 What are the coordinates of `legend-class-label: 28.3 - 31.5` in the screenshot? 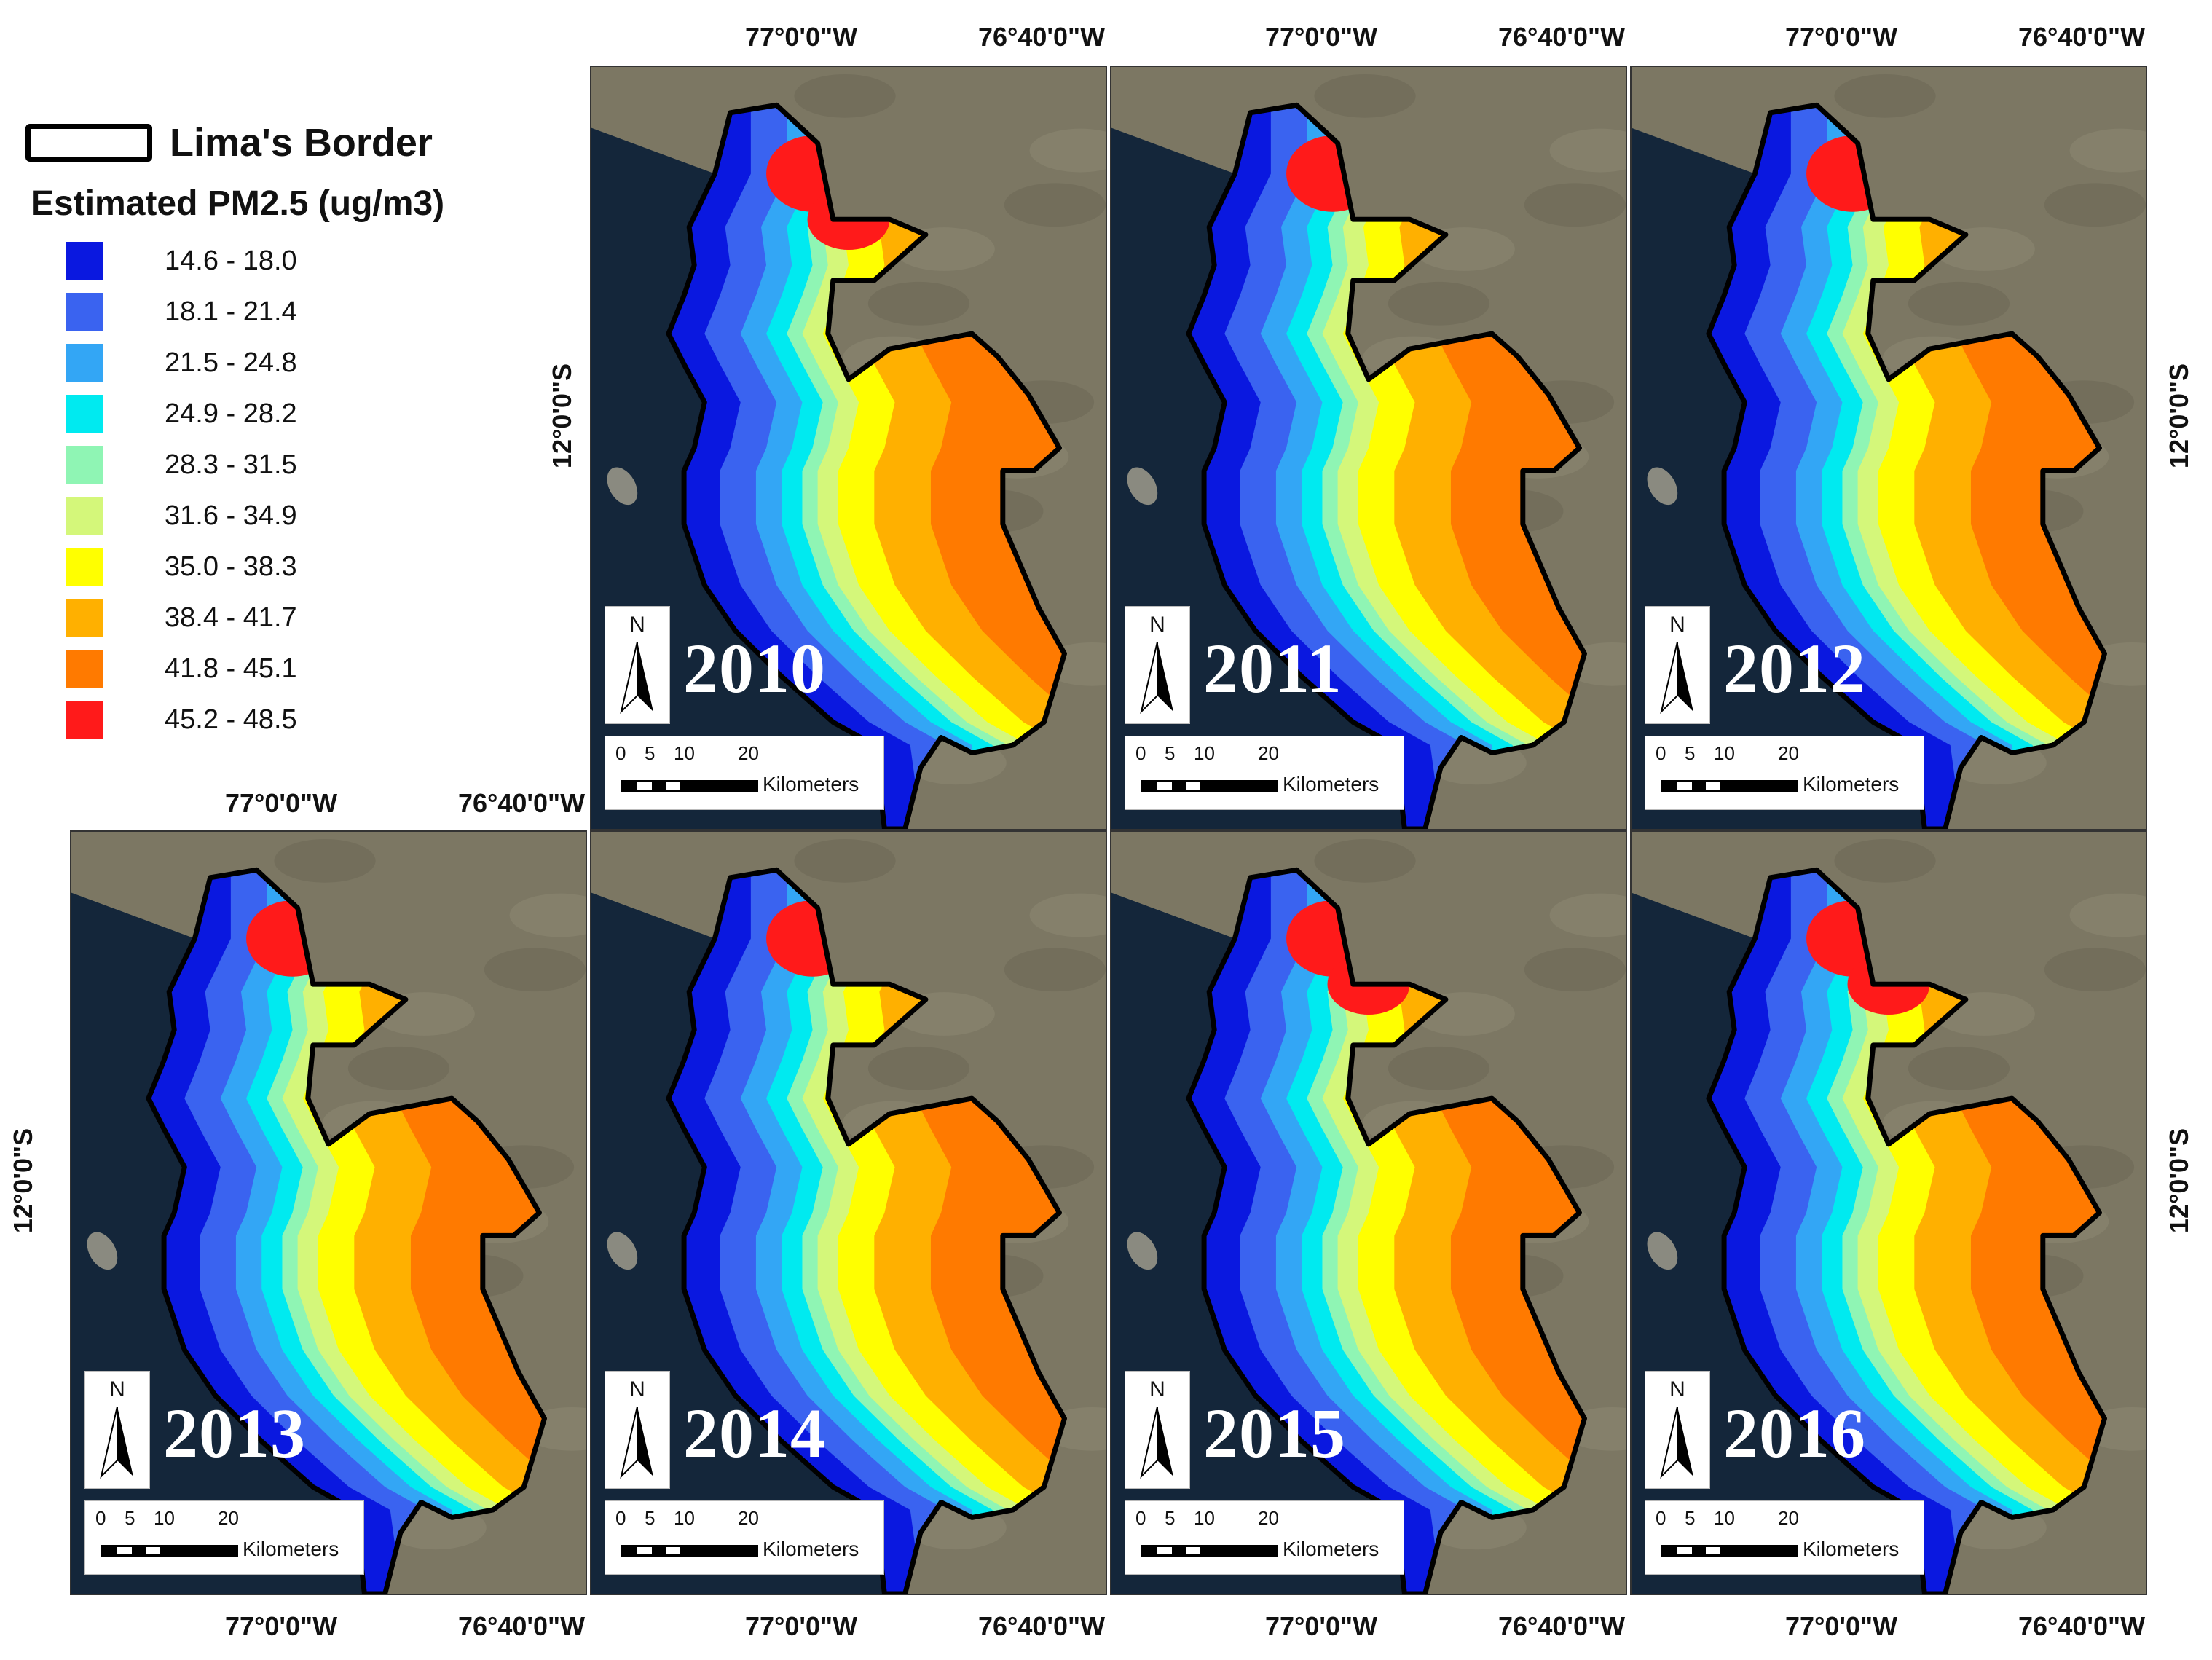 It's located at (231, 464).